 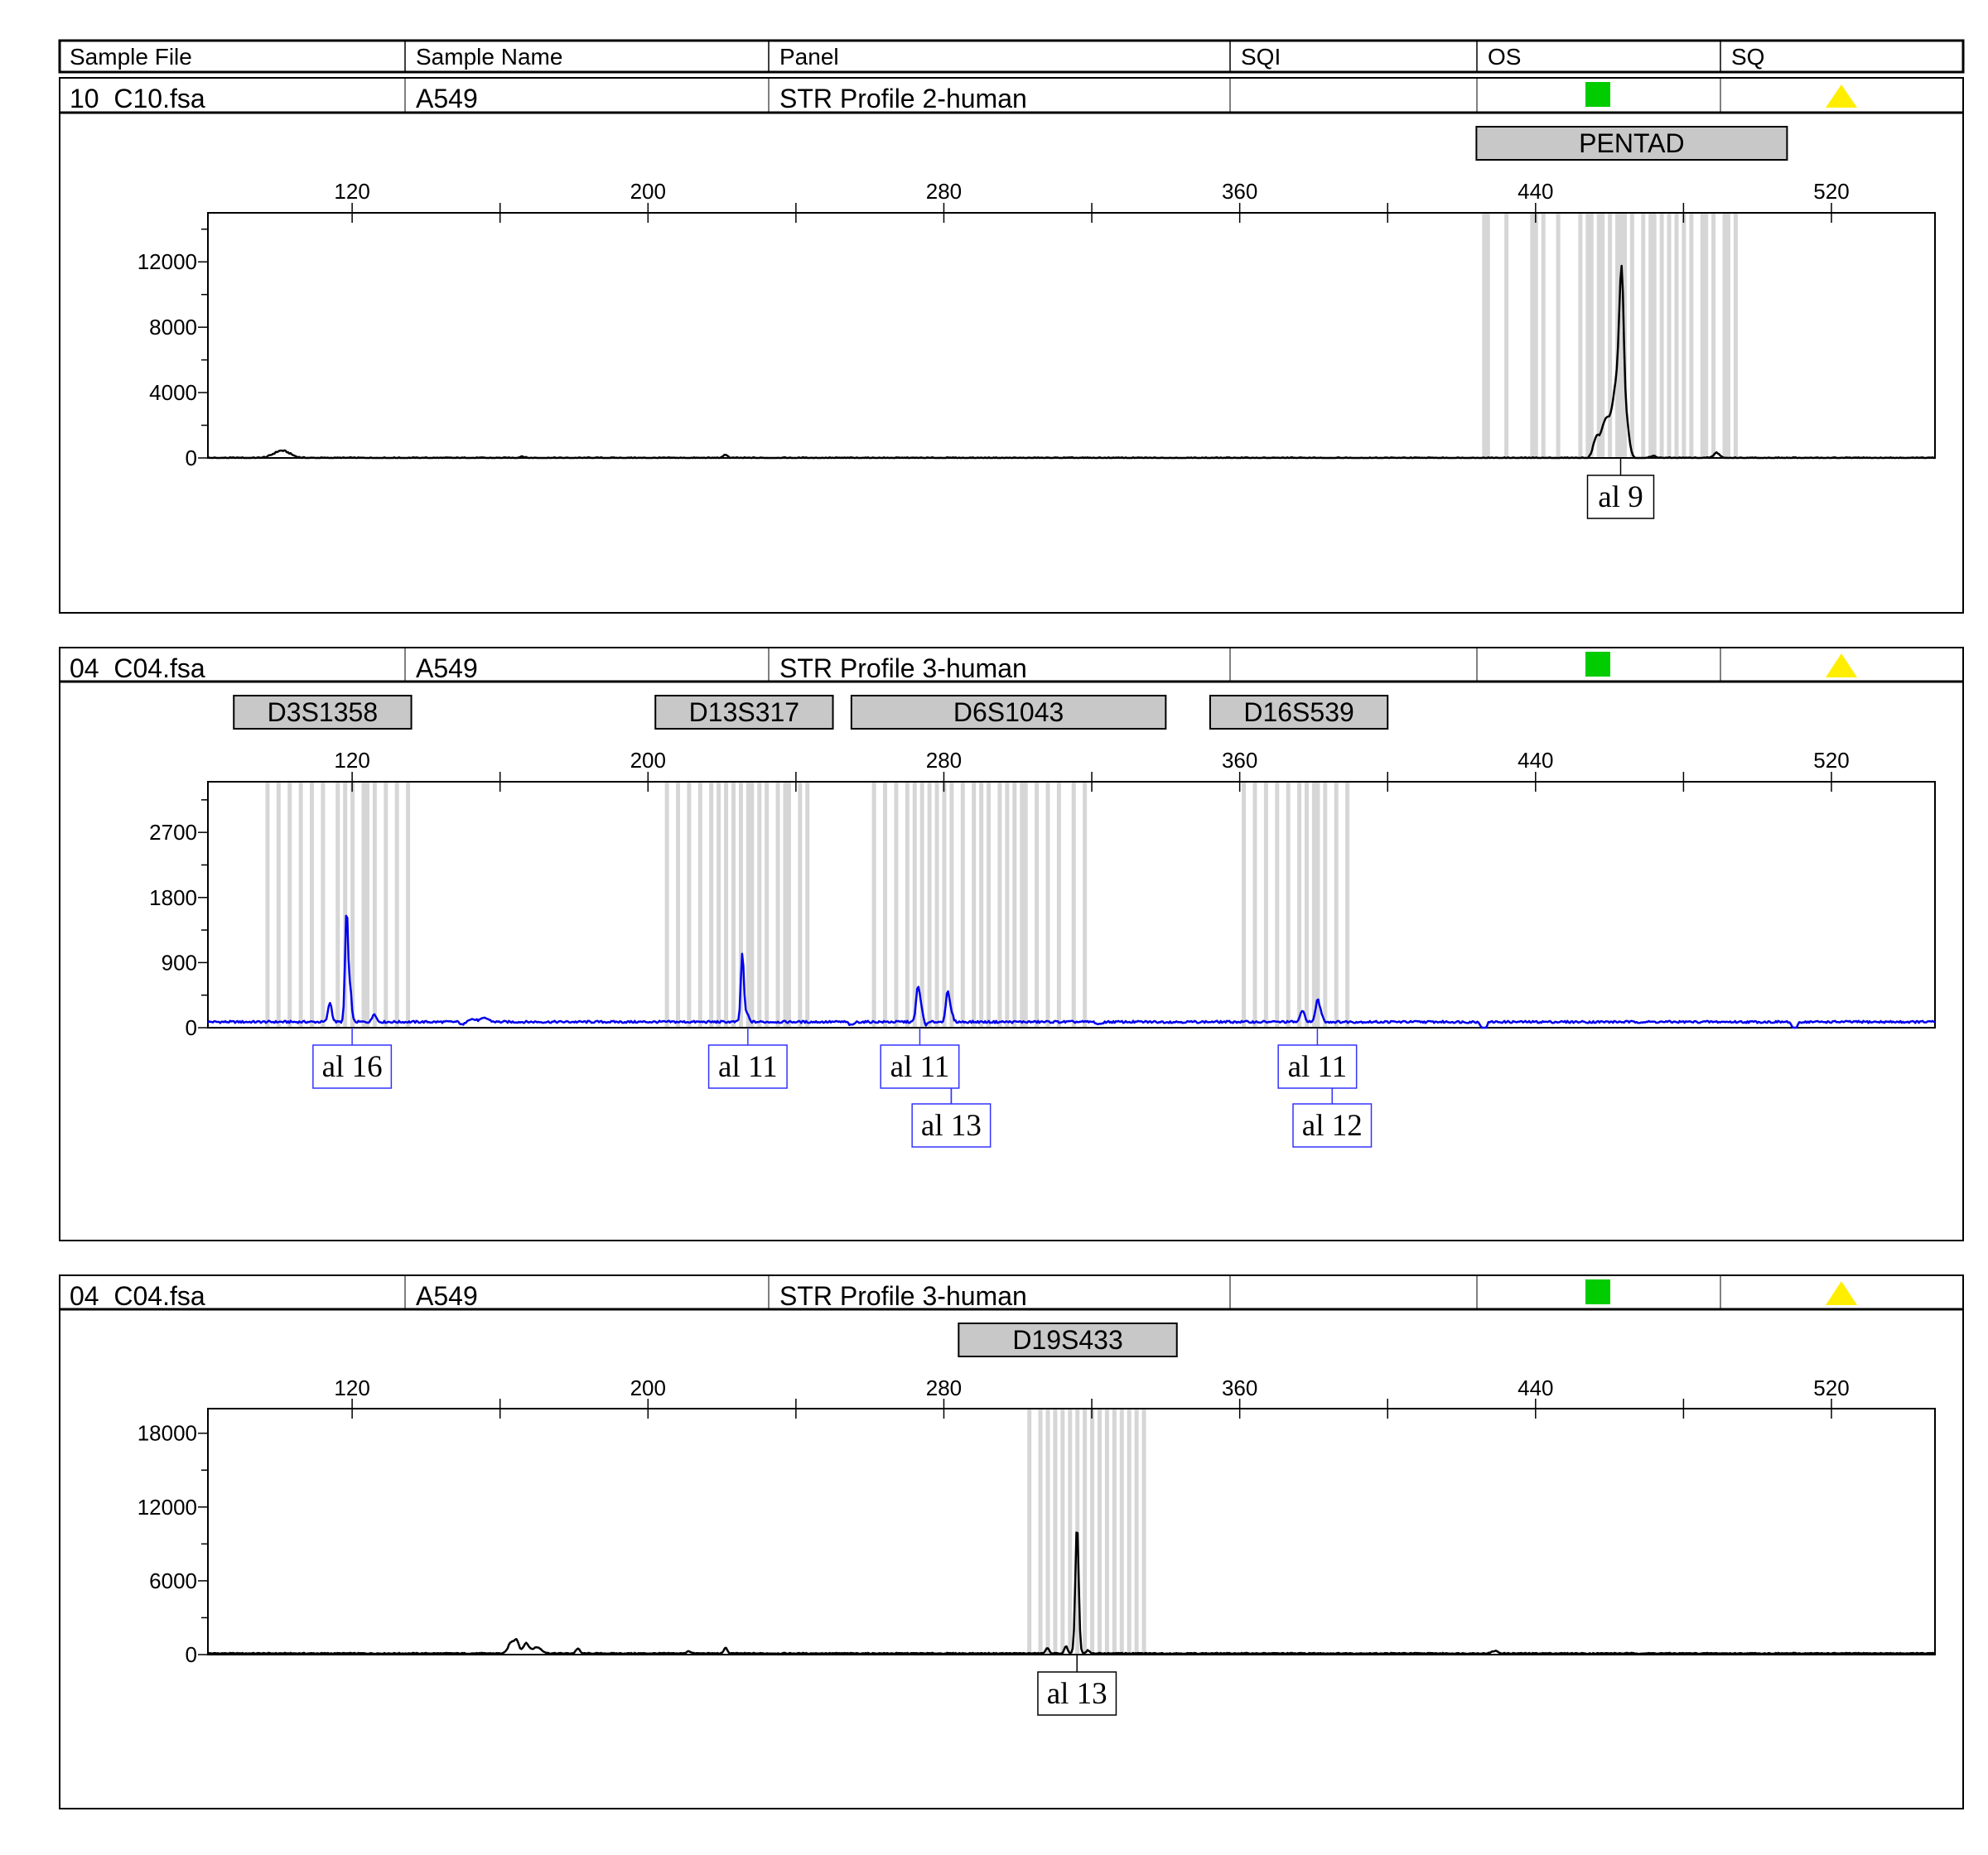 What do you see at coordinates (137, 1296) in the screenshot?
I see `sample-file-value: 04 C04.fsa` at bounding box center [137, 1296].